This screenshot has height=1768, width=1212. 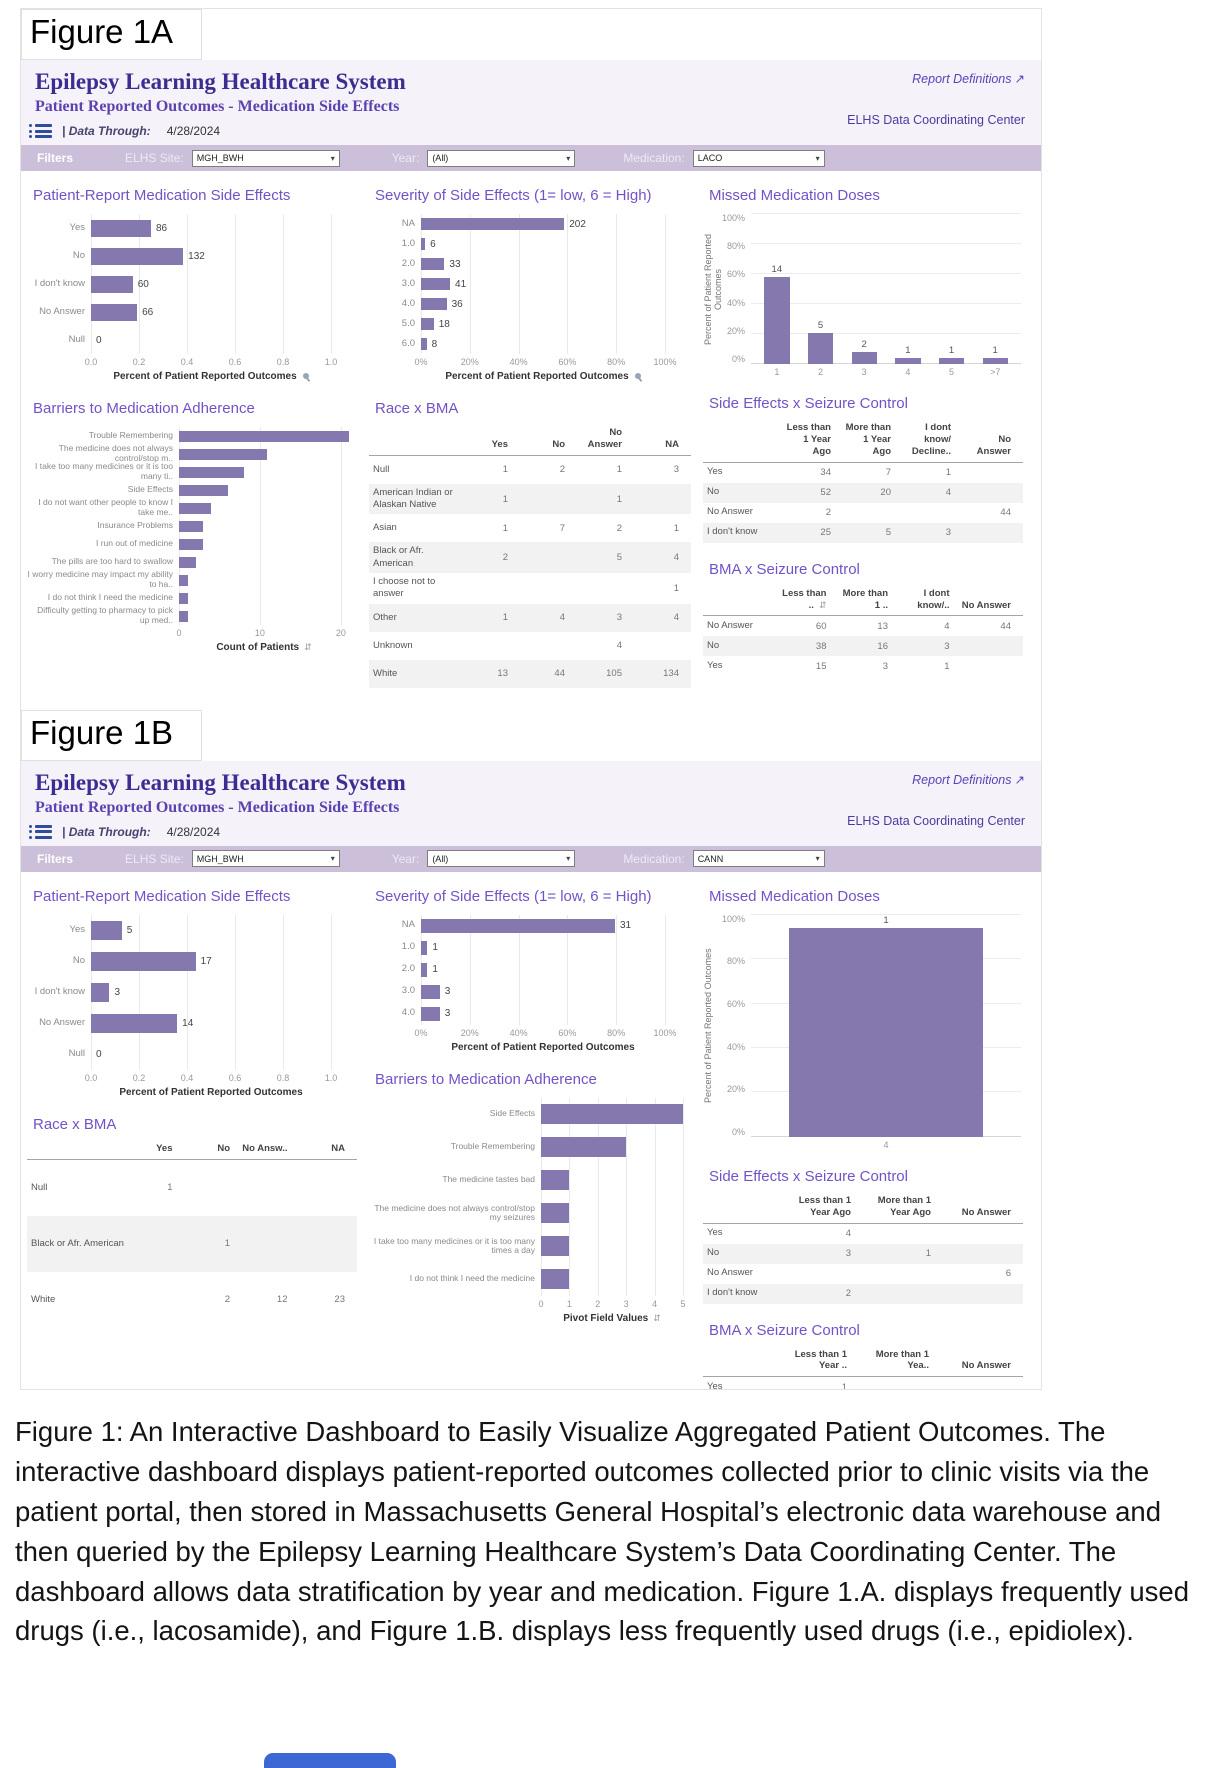 What do you see at coordinates (735, 1089) in the screenshot?
I see `axis-tick-label: 20%` at bounding box center [735, 1089].